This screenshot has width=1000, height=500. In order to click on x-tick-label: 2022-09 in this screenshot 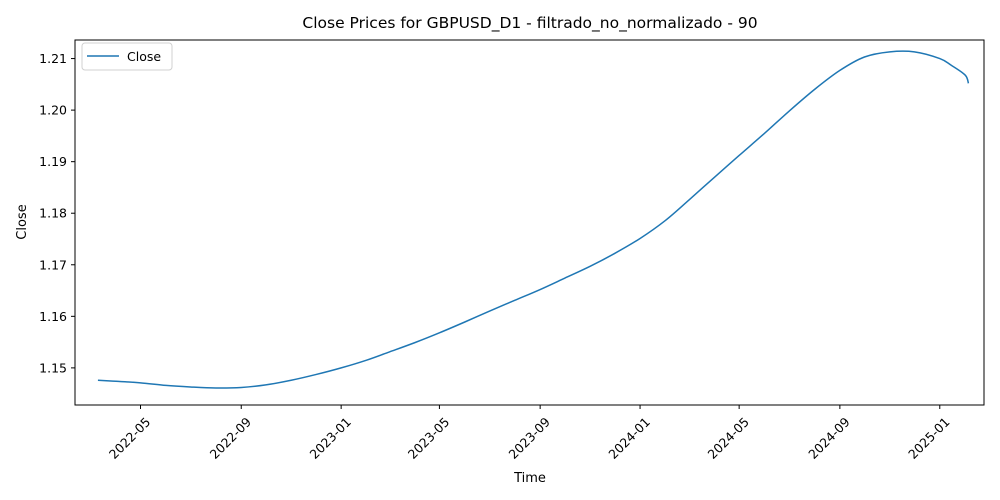, I will do `click(231, 438)`.